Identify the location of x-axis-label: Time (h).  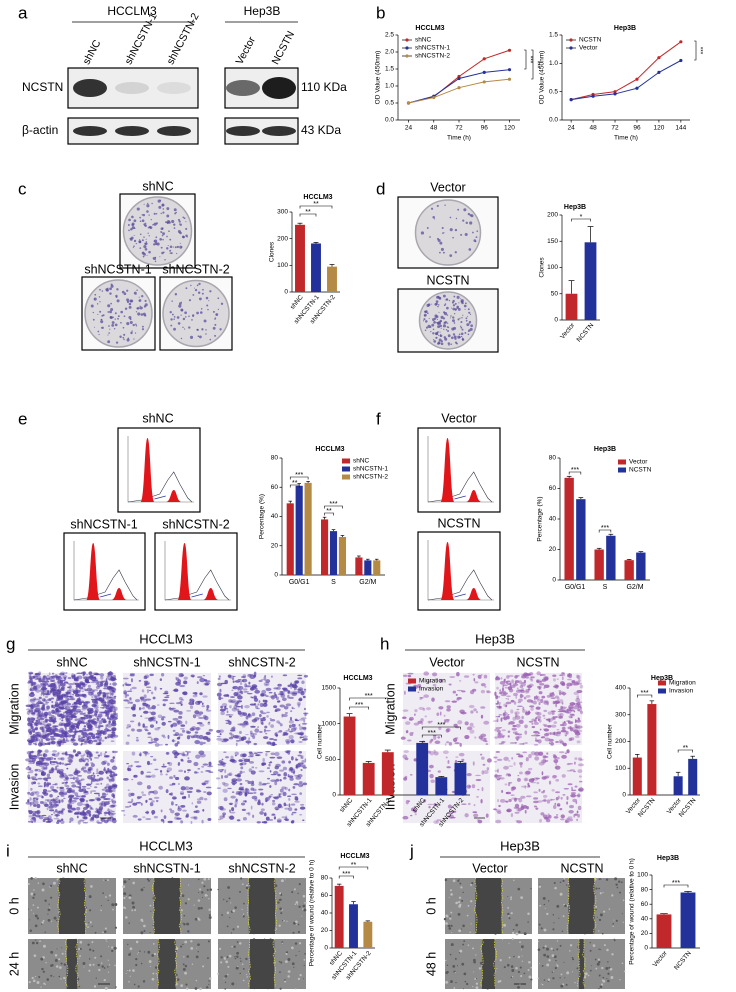
(459, 138).